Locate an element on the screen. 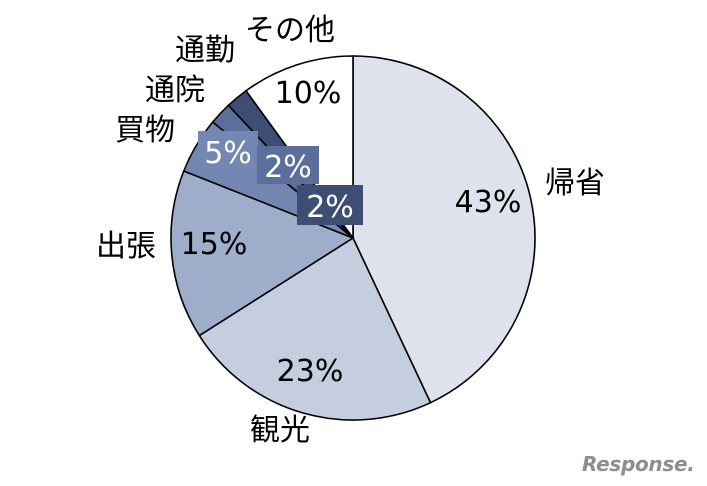  category-label: その他 is located at coordinates (290, 30).